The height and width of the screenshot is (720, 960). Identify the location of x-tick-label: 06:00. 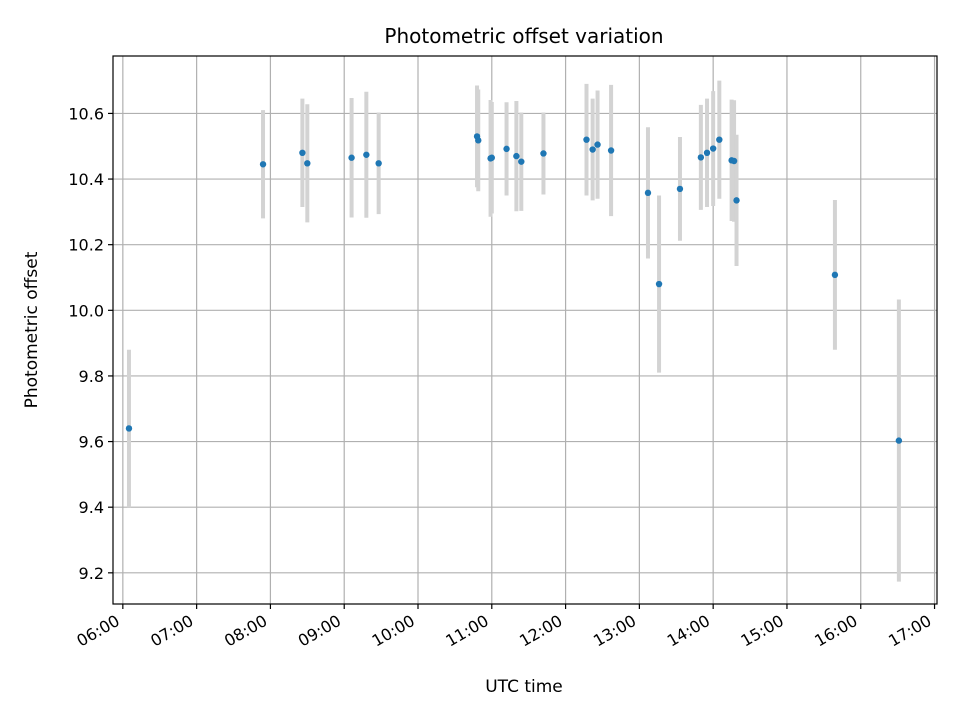
(97, 631).